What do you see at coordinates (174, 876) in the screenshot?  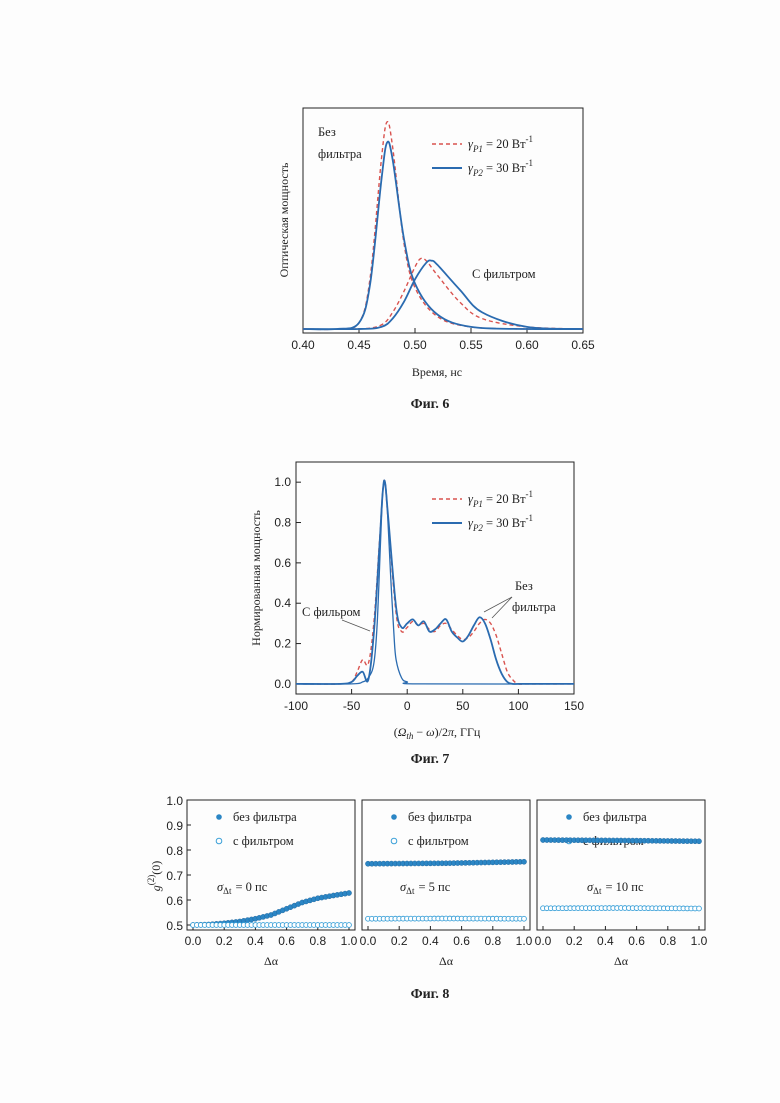 I see `fig8-y-tick-label: 0.7` at bounding box center [174, 876].